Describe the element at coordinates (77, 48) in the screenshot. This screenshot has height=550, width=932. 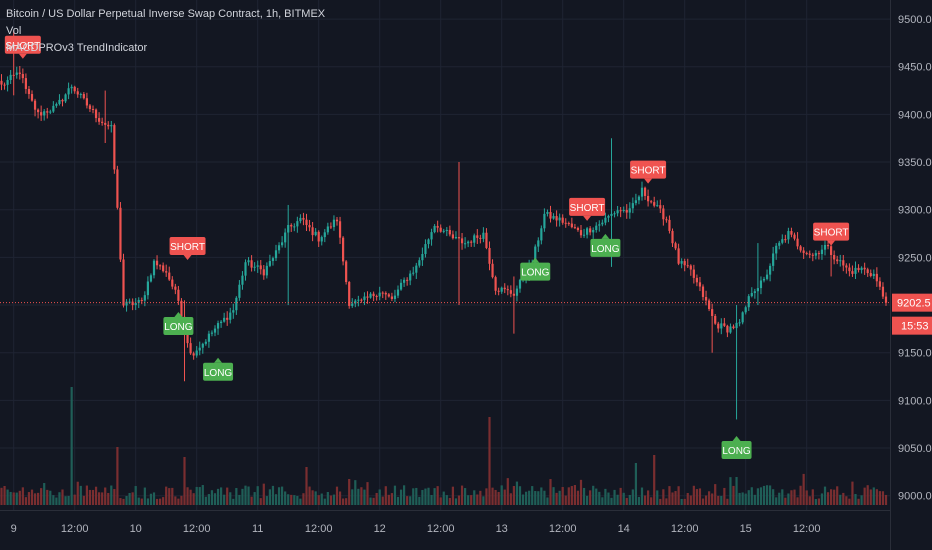
I see `indicator-label: MACDPROv3 TrendIndicator` at that location.